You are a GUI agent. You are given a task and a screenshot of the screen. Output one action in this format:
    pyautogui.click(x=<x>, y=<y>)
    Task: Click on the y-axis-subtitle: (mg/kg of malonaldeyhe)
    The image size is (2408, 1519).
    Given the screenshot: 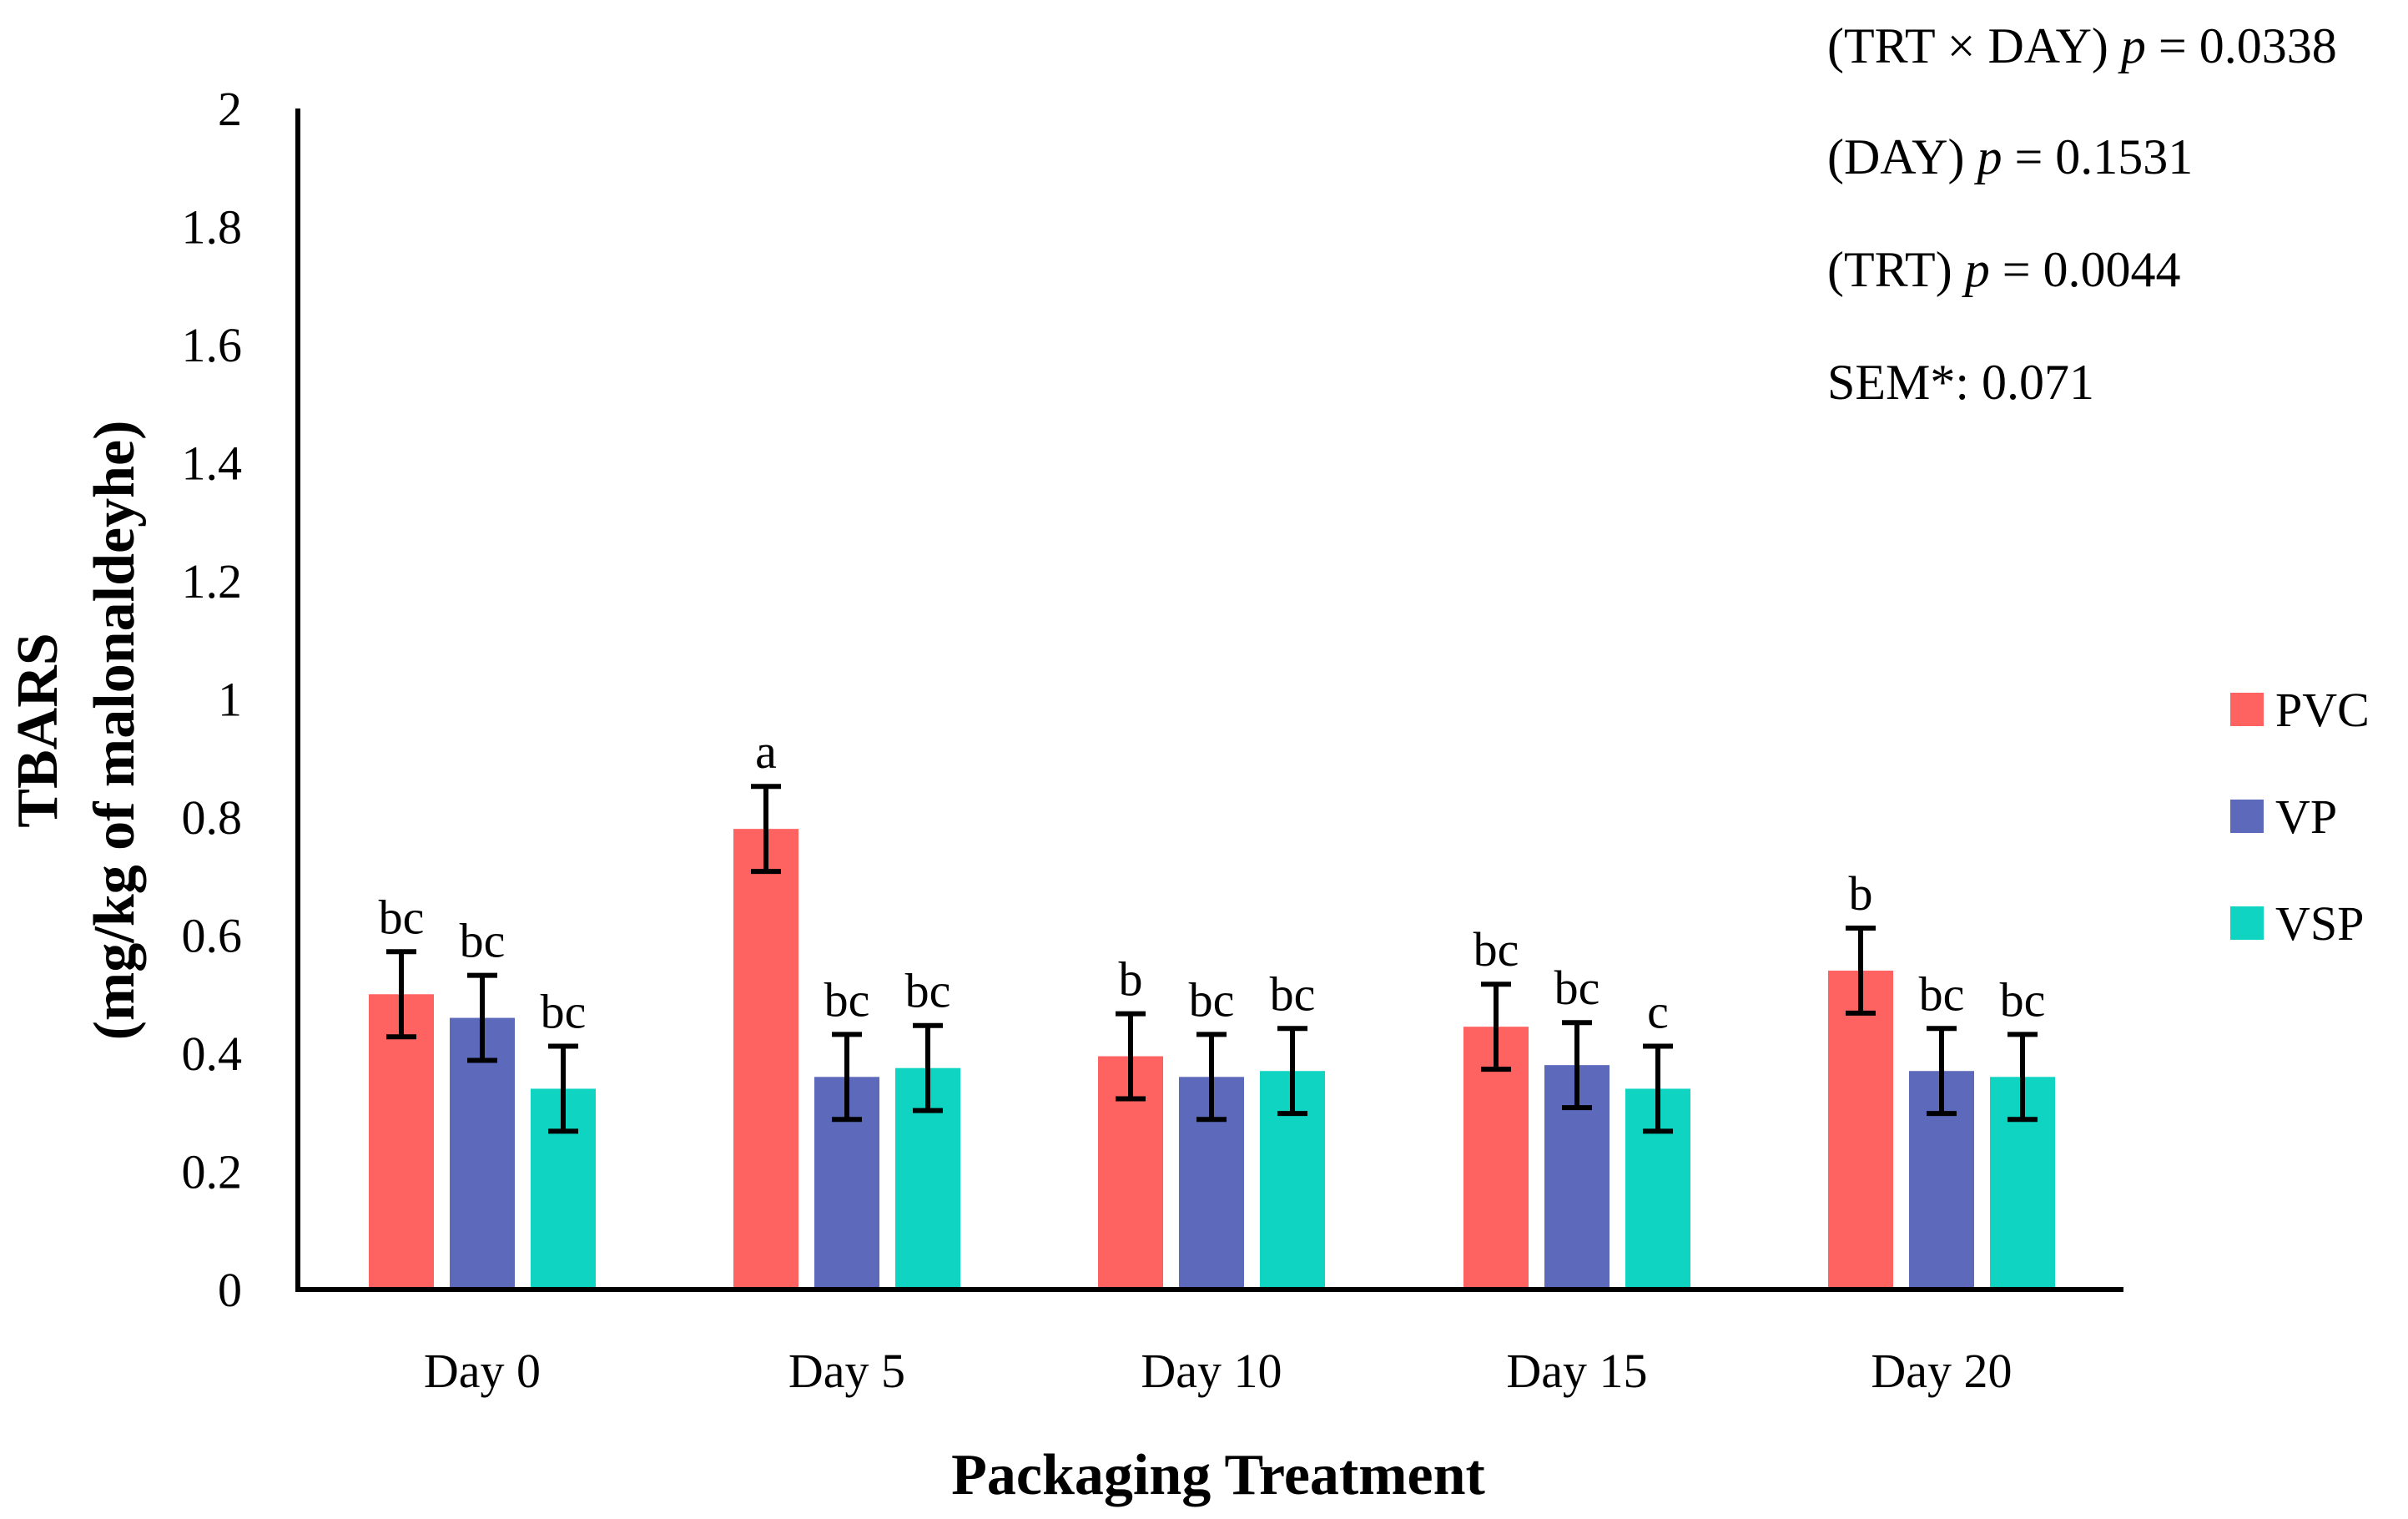 What is the action you would take?
    pyautogui.click(x=115, y=731)
    